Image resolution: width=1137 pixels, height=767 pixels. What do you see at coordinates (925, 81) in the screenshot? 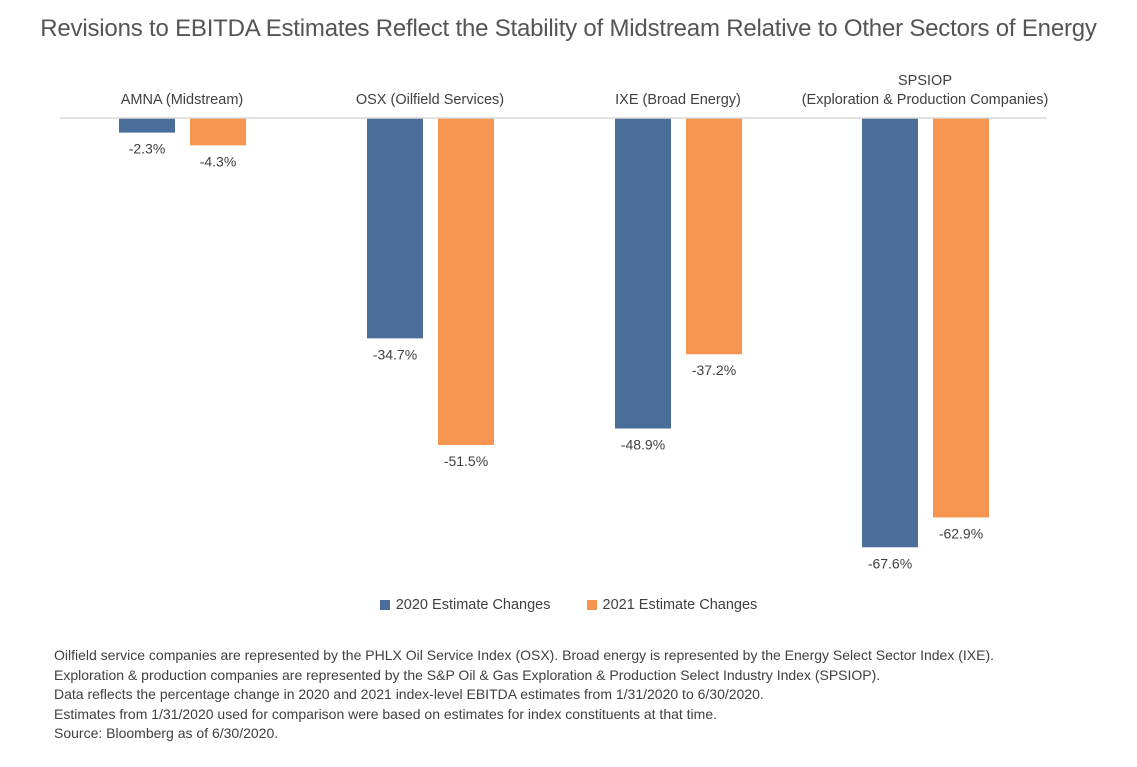
I see `category-label: SPSIOP` at bounding box center [925, 81].